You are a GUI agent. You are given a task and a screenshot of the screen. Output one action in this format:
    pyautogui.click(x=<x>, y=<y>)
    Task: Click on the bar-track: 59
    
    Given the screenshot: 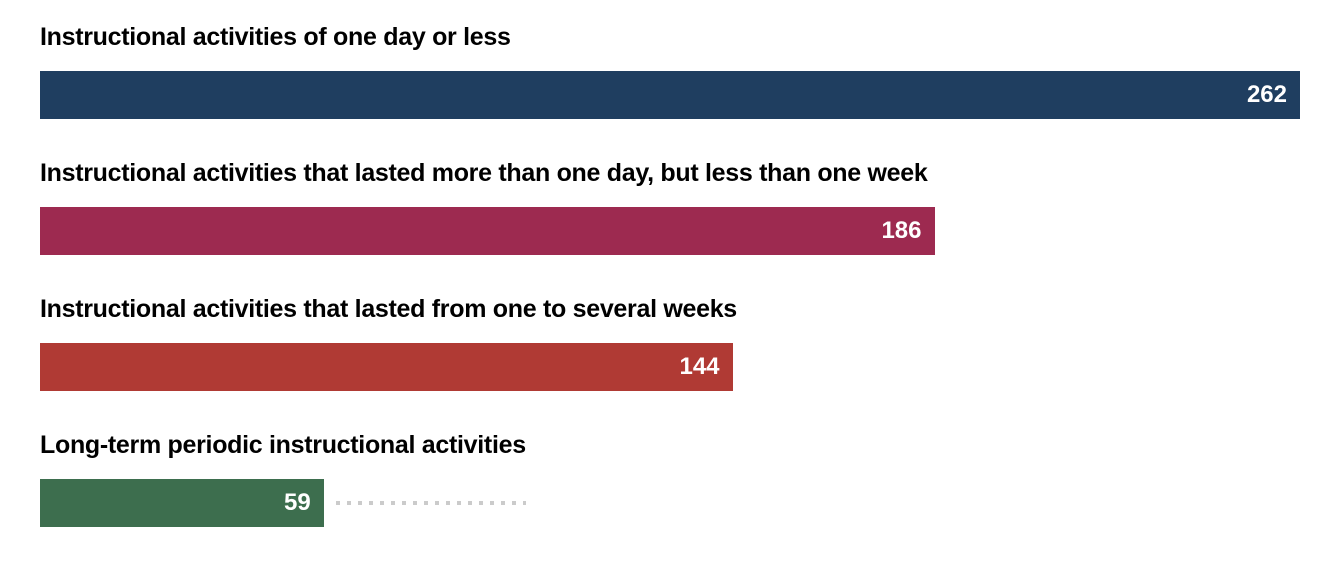 What is the action you would take?
    pyautogui.click(x=670, y=503)
    